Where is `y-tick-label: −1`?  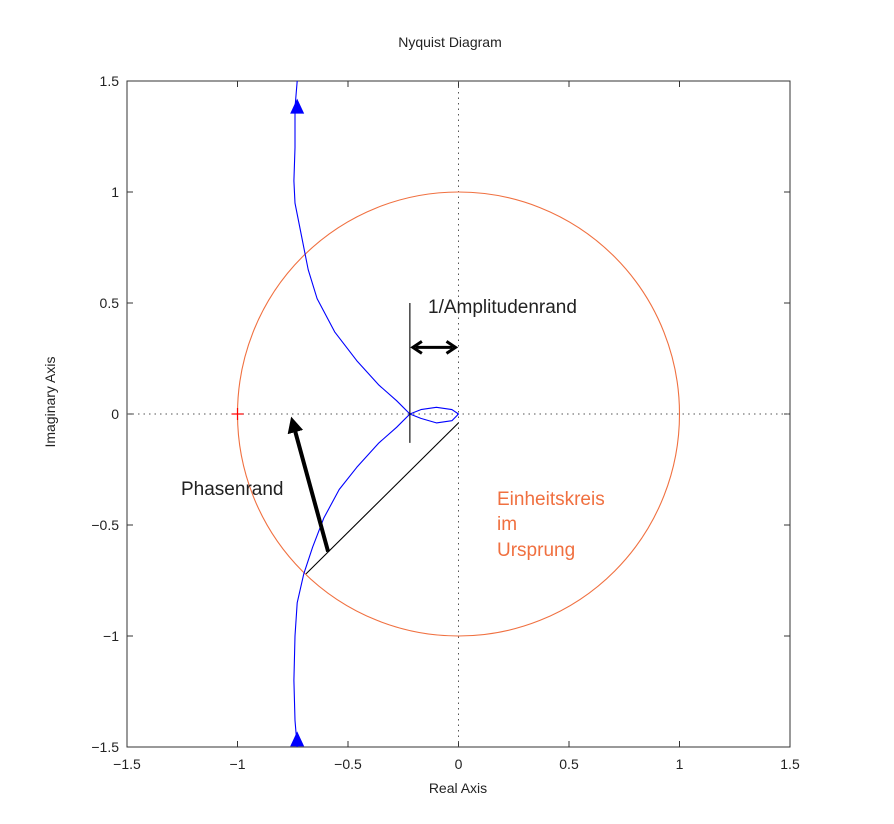 y-tick-label: −1 is located at coordinates (111, 636).